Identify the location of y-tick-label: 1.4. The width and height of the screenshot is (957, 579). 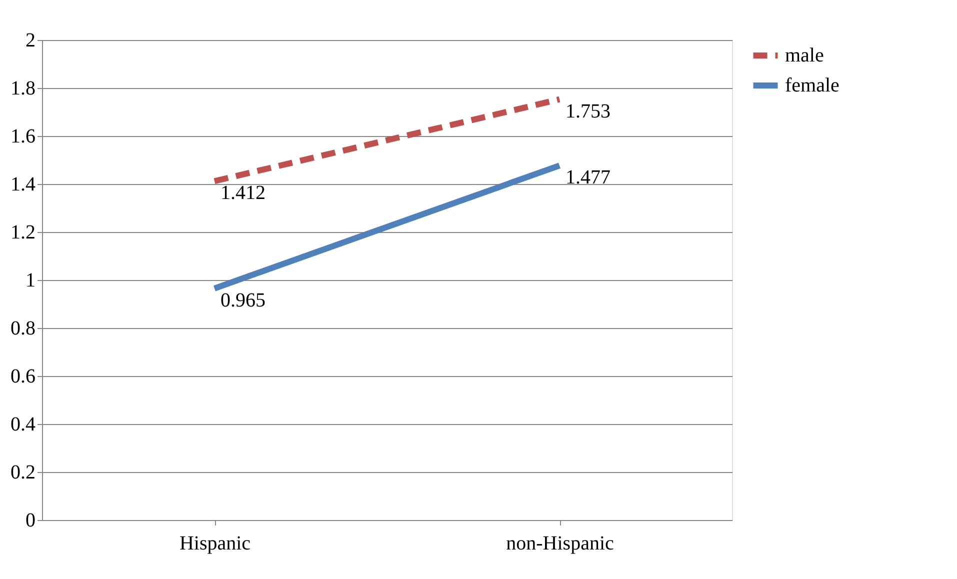
(23, 185).